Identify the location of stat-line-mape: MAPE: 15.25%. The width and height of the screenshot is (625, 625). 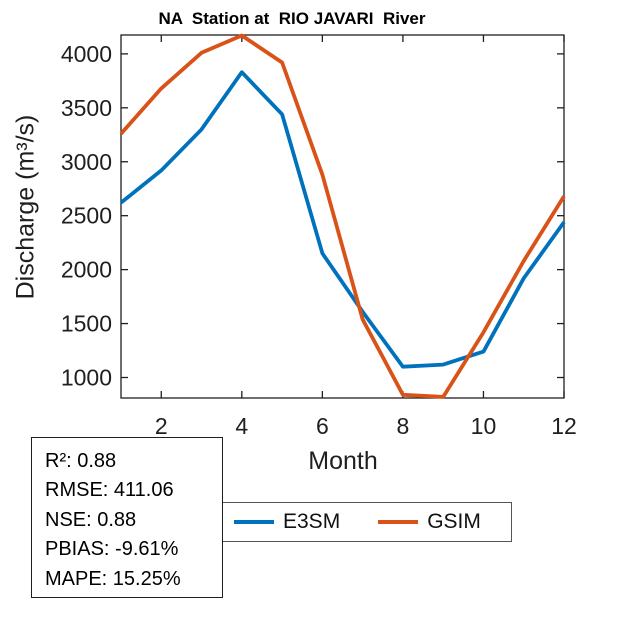
(113, 578).